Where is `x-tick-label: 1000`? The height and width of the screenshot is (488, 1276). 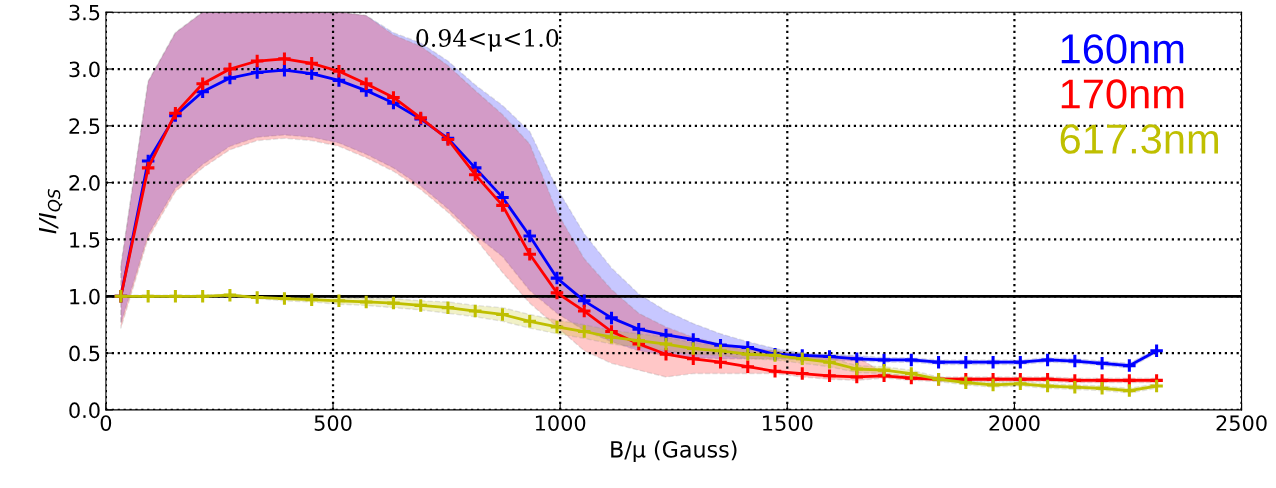
x-tick-label: 1000 is located at coordinates (560, 423).